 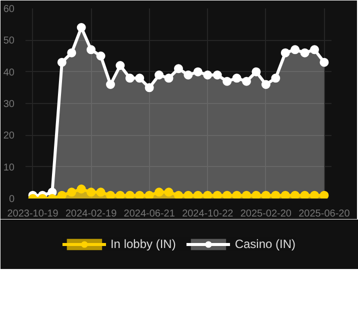 What do you see at coordinates (11, 199) in the screenshot?
I see `y-tick-label: 0` at bounding box center [11, 199].